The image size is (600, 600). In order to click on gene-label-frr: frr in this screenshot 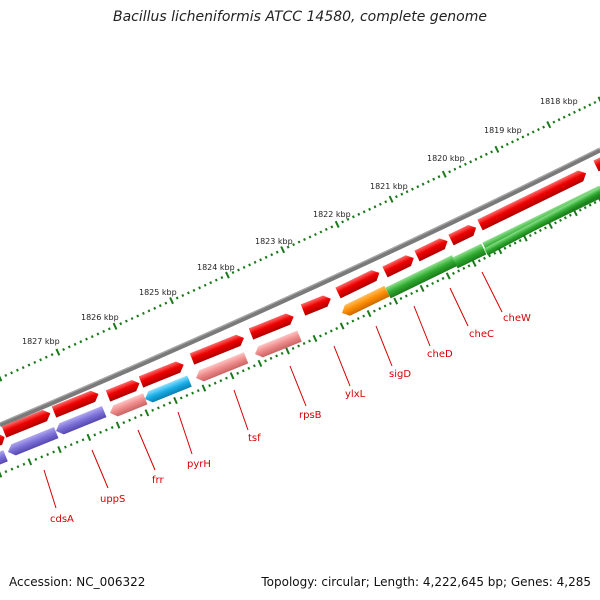, I will do `click(158, 480)`.